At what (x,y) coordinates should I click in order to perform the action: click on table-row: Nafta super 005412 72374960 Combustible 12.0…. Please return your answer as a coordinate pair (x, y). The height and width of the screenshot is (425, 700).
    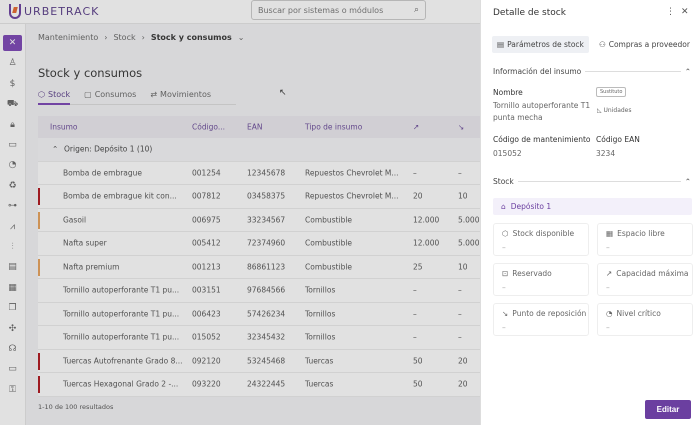
    Looking at the image, I should click on (263, 244).